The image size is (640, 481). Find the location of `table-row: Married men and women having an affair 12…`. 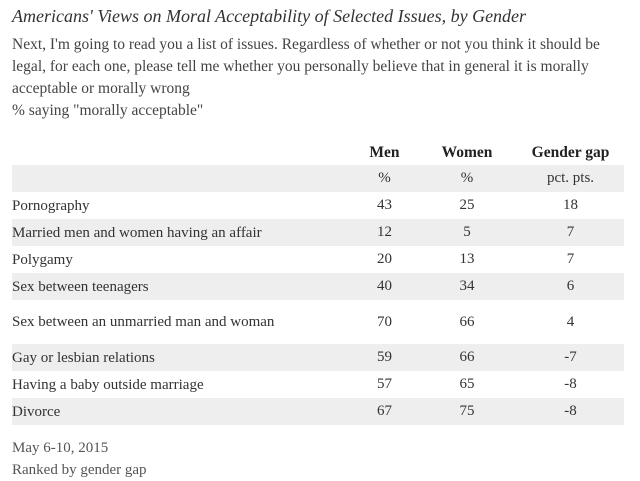

table-row: Married men and women having an affair 12… is located at coordinates (318, 232).